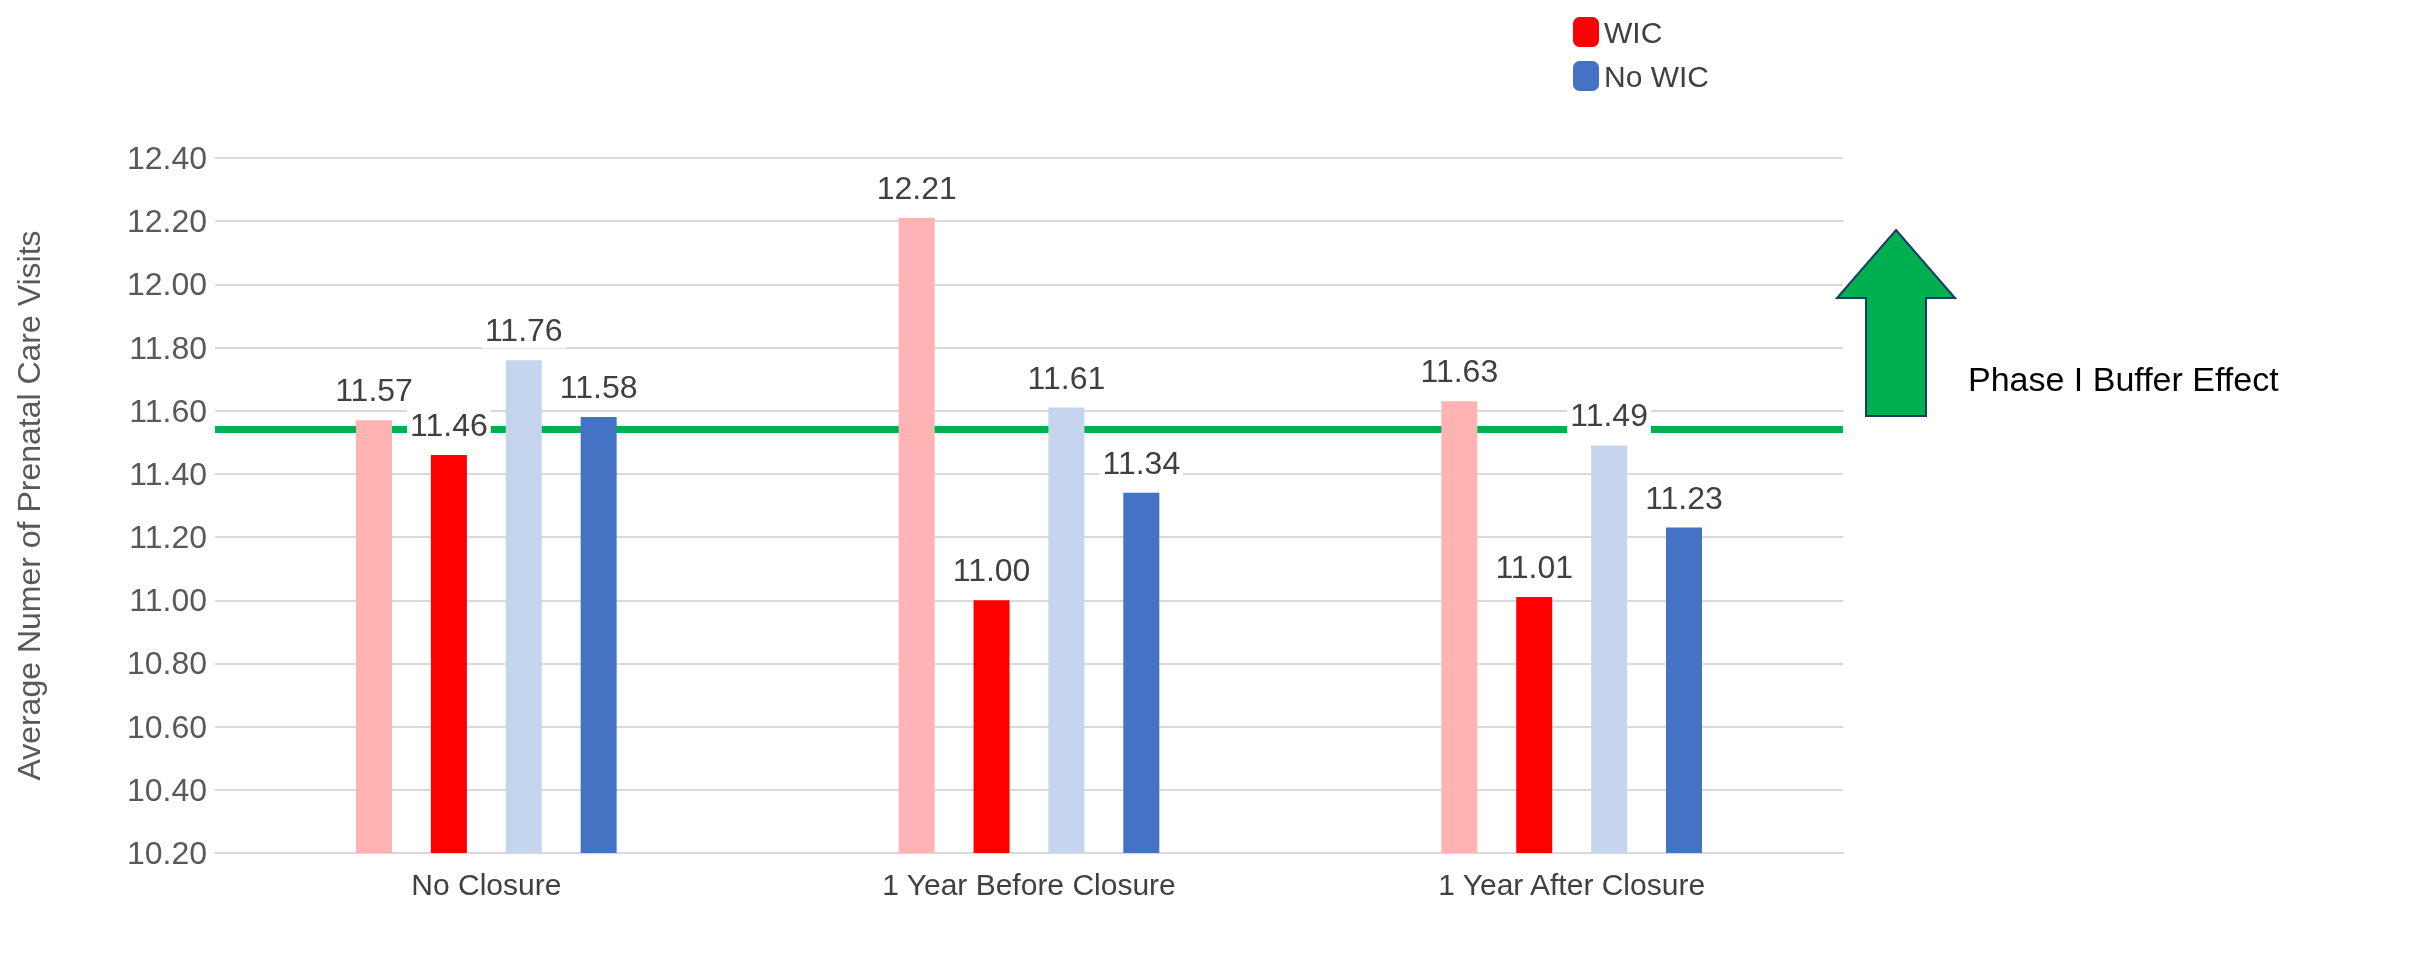 Image resolution: width=2428 pixels, height=957 pixels. What do you see at coordinates (2123, 379) in the screenshot?
I see `text: Phase I Buffer Effect` at bounding box center [2123, 379].